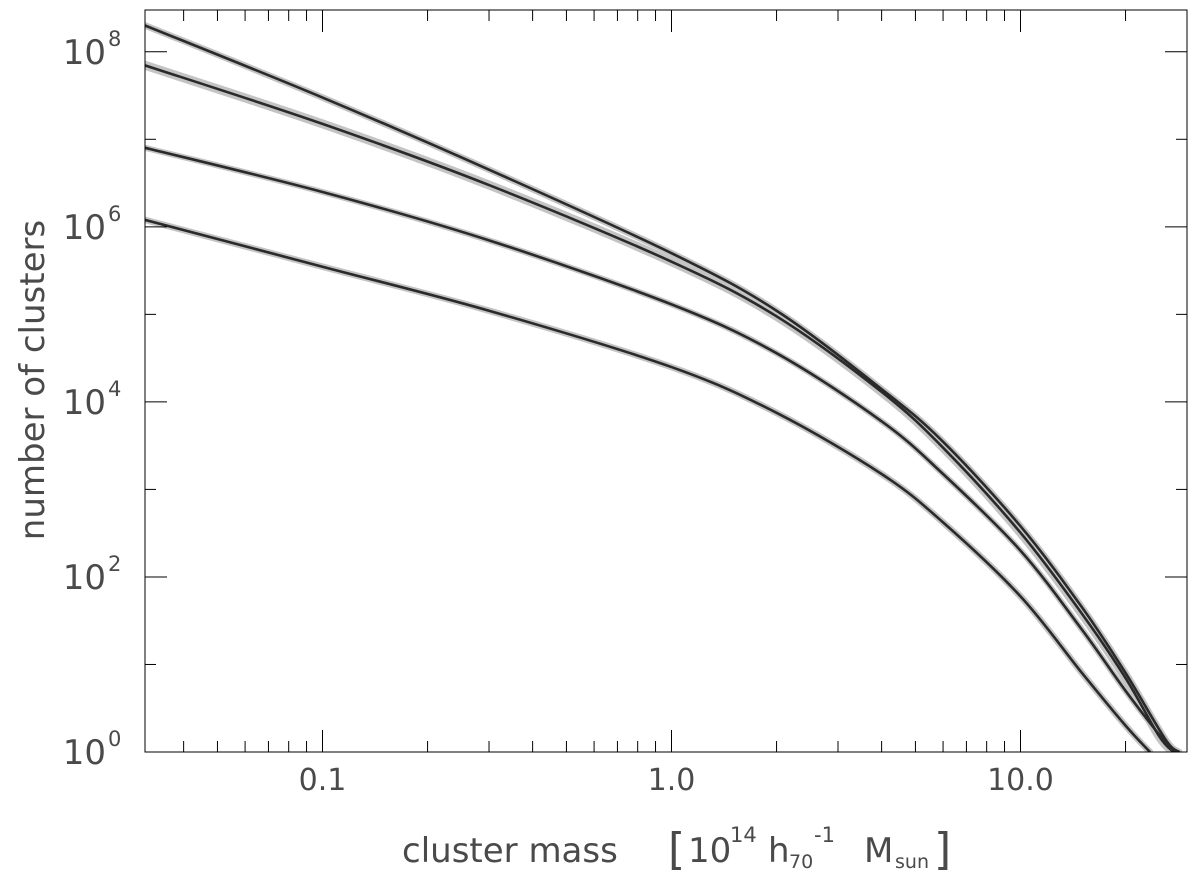 This screenshot has height=870, width=1200. I want to click on x-unit-base: 10, so click(709, 850).